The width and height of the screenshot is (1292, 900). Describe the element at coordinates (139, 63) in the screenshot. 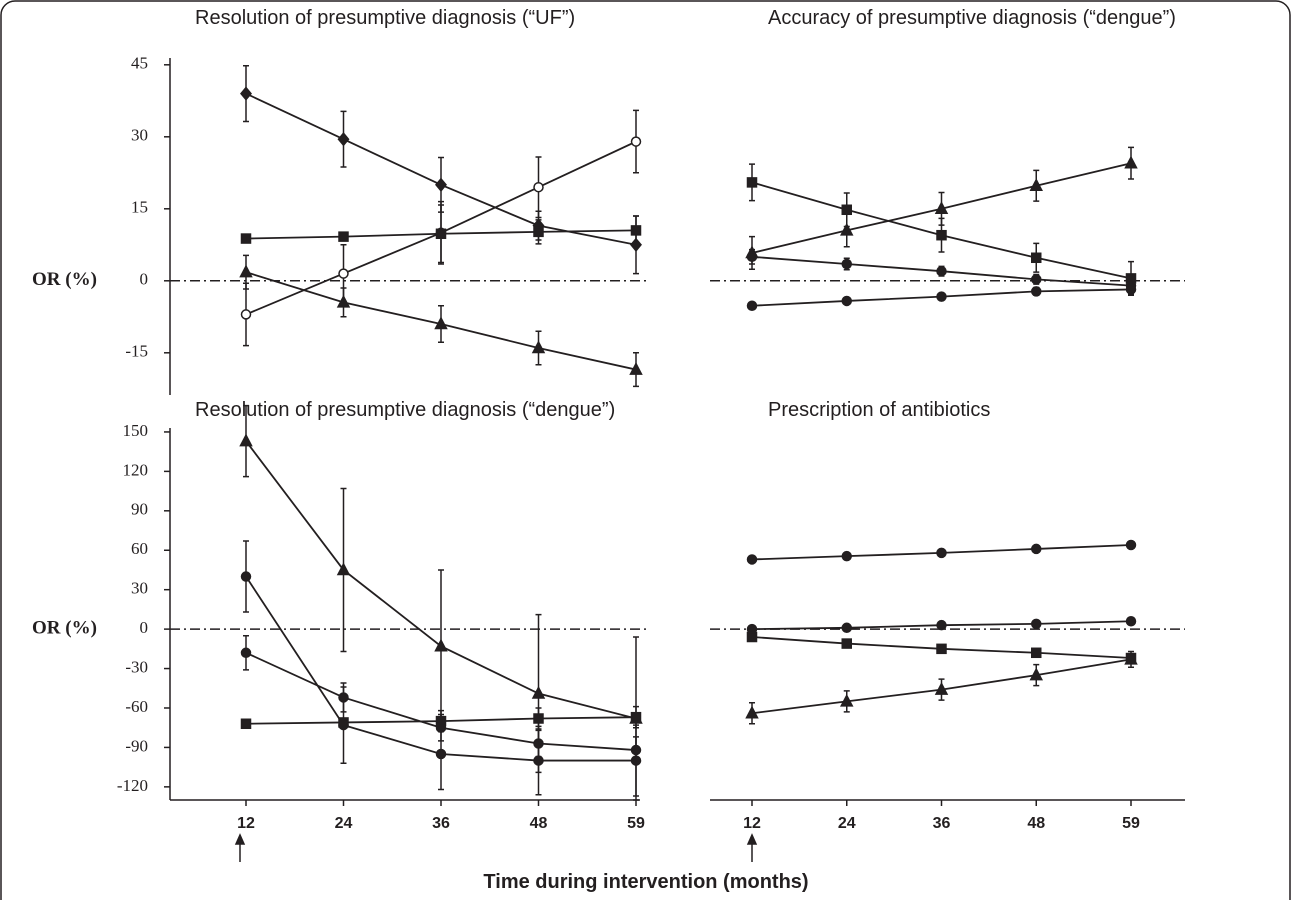

I see `y-tick-label: 45` at that location.